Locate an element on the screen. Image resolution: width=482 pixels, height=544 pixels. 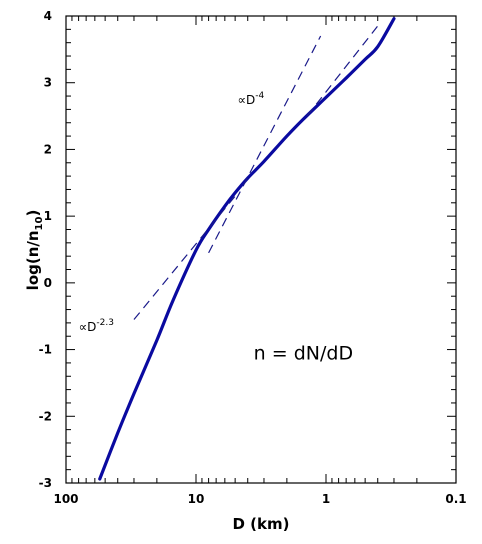
y-tick-label: 0 is located at coordinates (48, 283).